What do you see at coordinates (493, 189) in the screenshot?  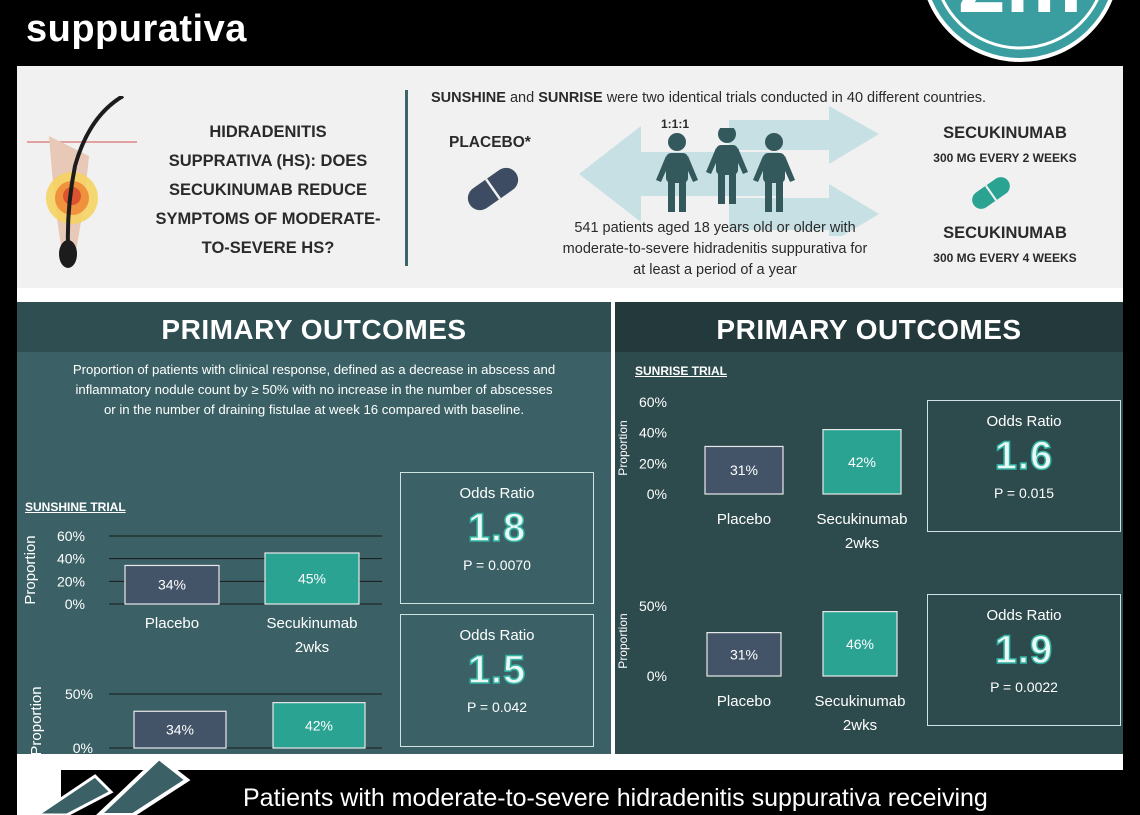 I see `placebo-pill-icon` at bounding box center [493, 189].